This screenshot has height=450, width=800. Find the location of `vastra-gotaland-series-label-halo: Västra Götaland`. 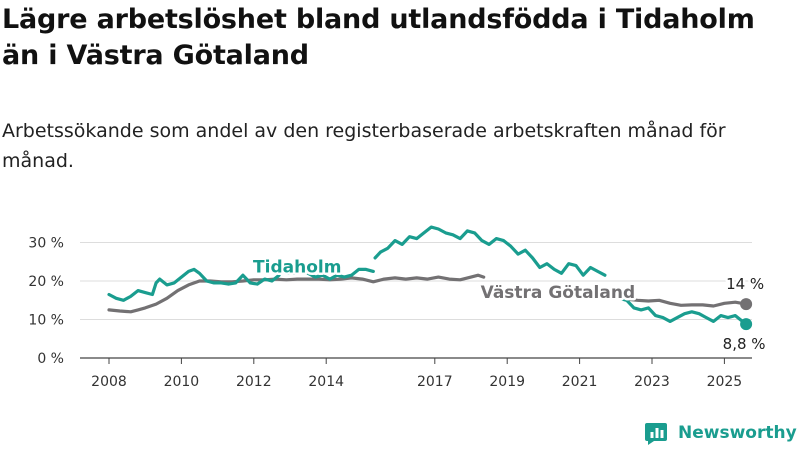

vastra-gotaland-series-label-halo: Västra Götaland is located at coordinates (558, 293).